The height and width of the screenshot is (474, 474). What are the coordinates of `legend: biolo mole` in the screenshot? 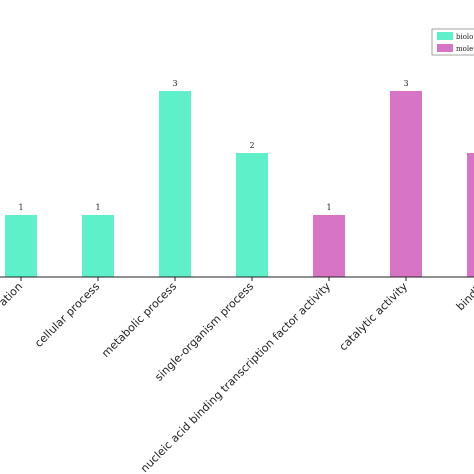 It's located at (452, 42).